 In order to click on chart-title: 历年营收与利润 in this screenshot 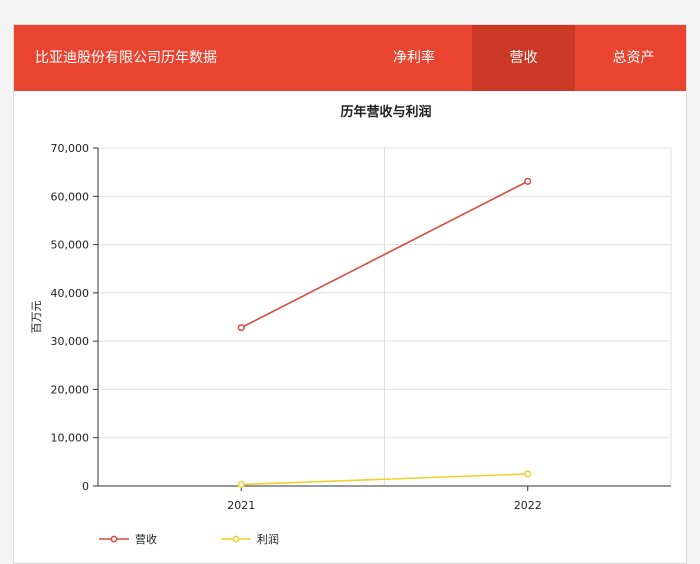, I will do `click(385, 112)`.